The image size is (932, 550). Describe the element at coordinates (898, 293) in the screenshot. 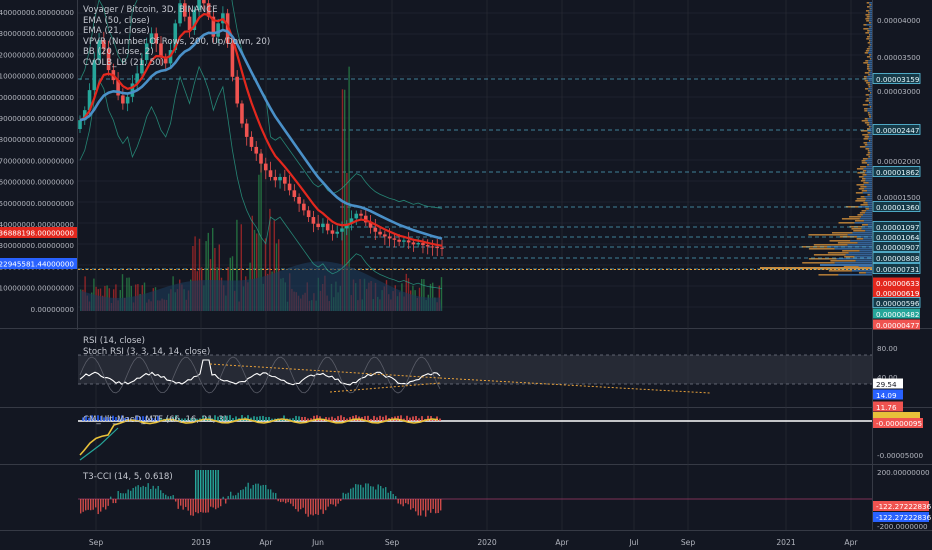

I see `right-axis-label: 0.00000619` at that location.